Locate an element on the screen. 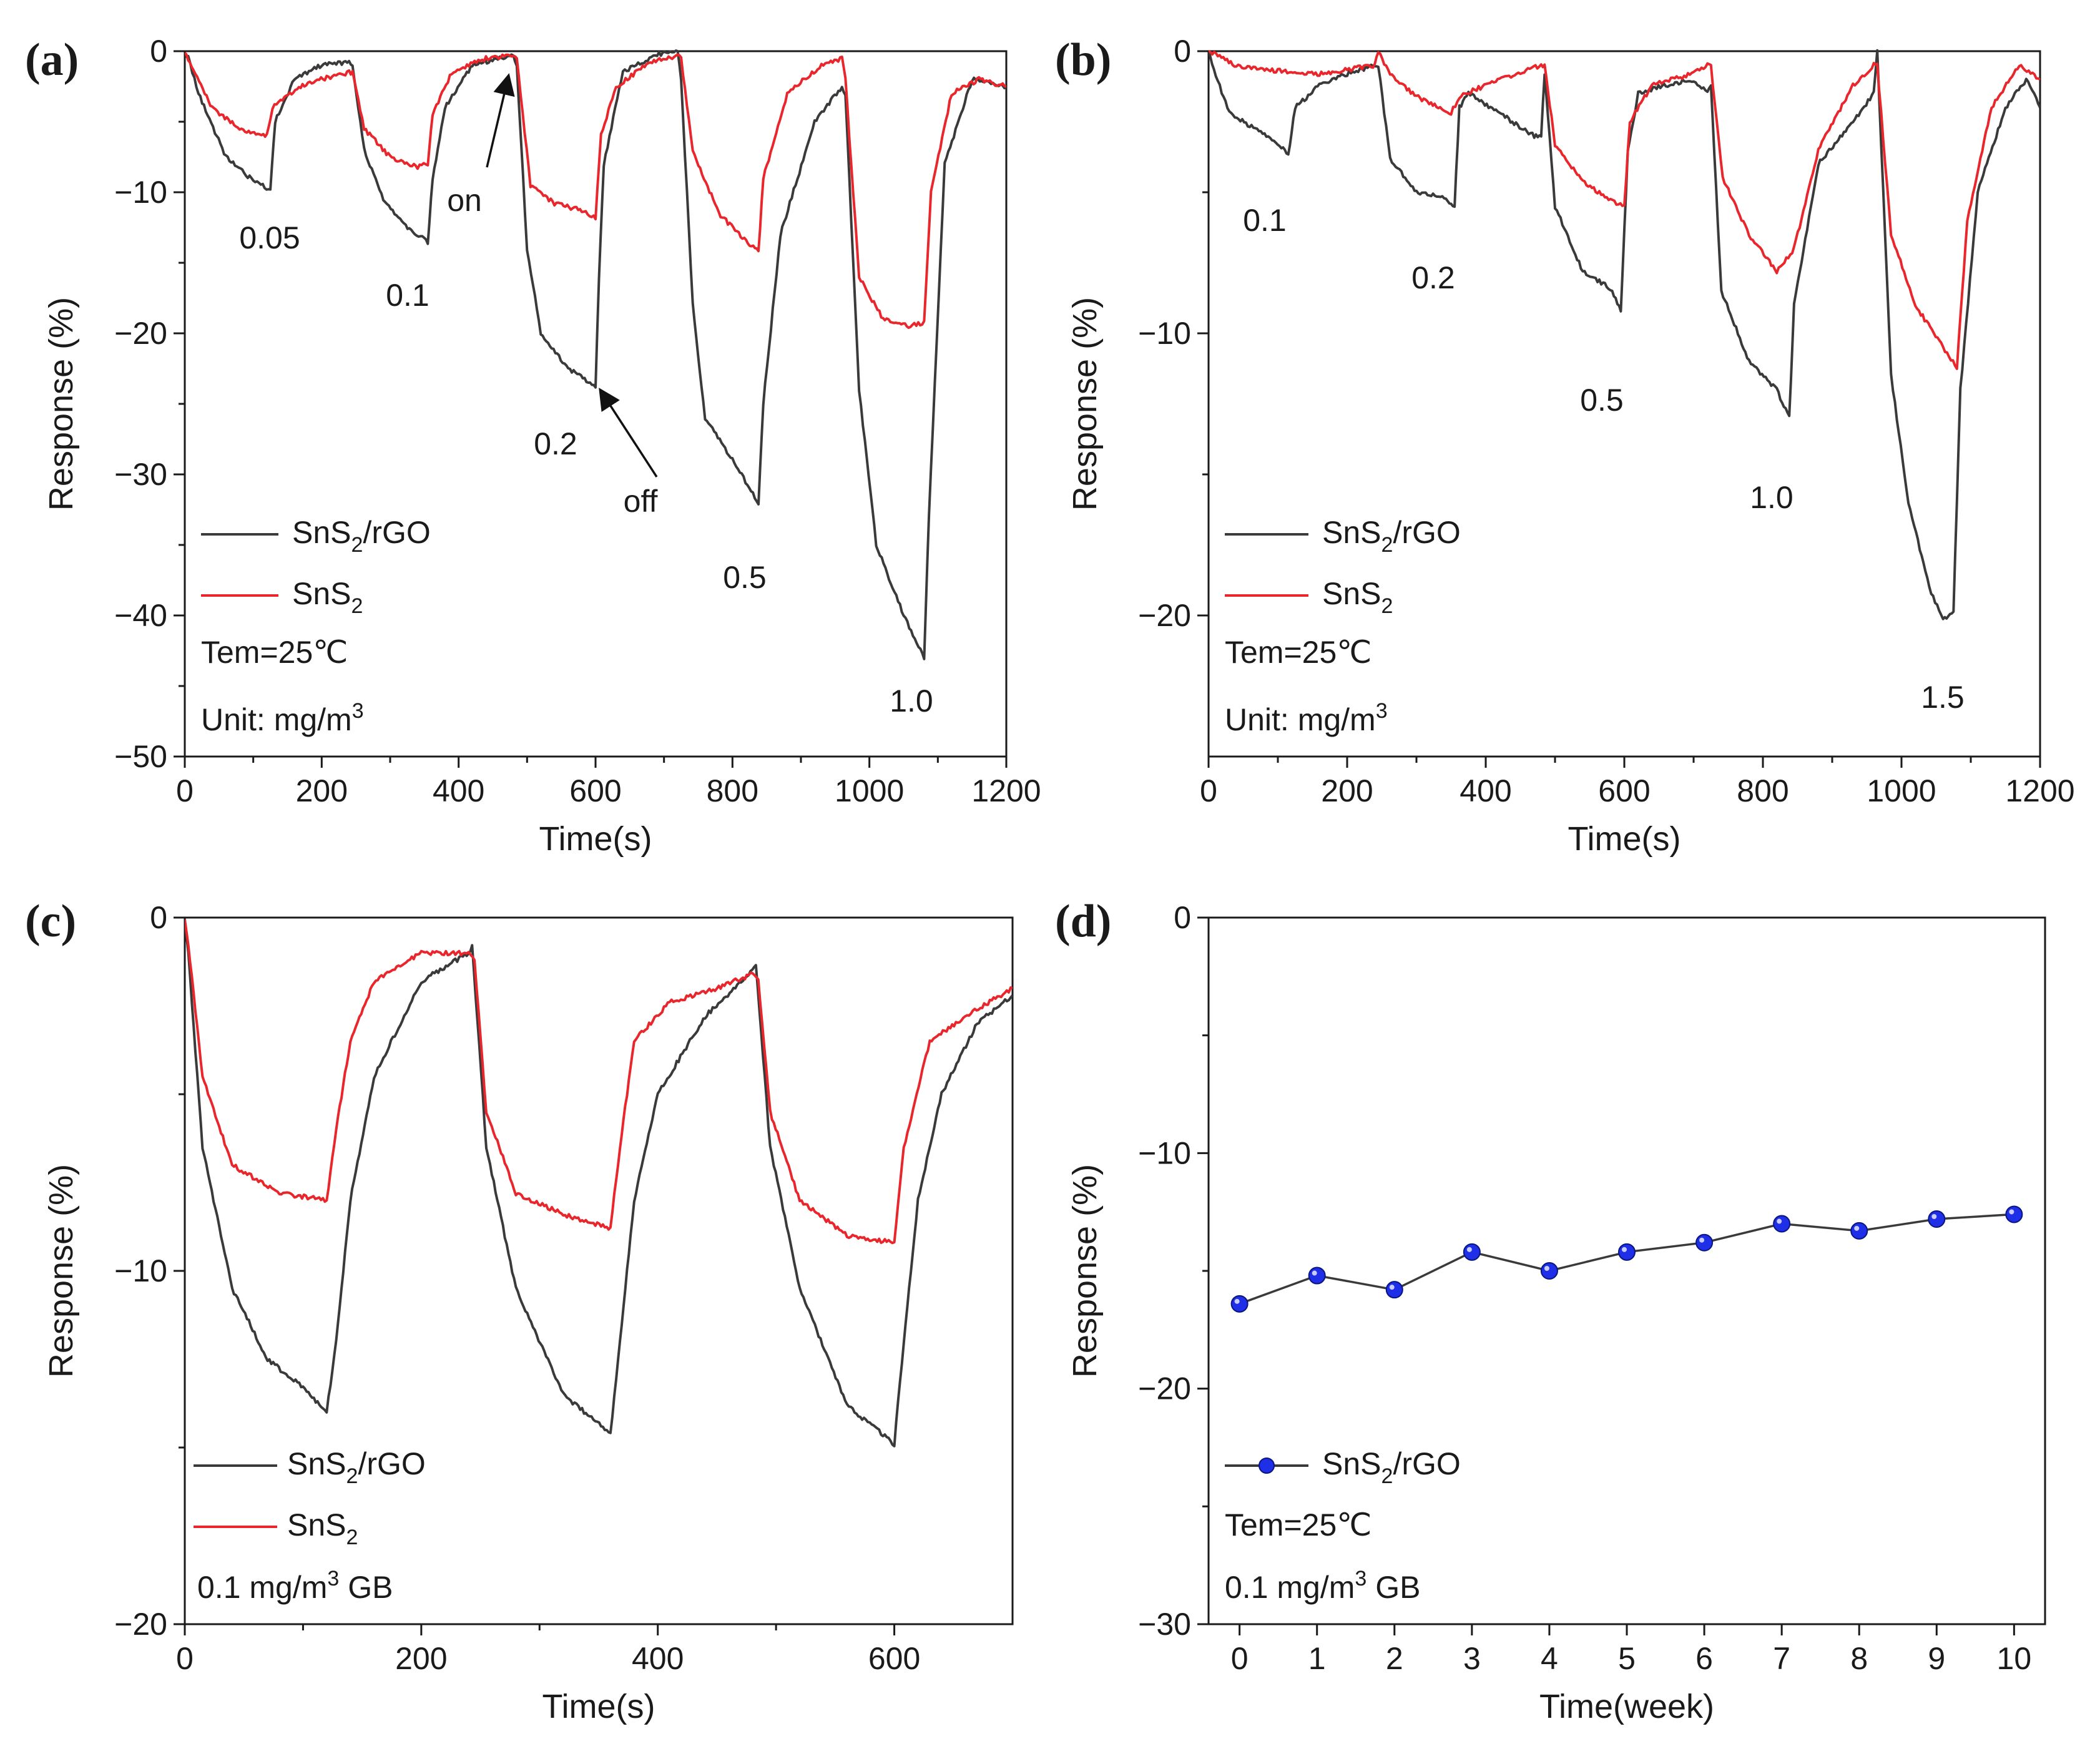 The width and height of the screenshot is (2100, 1764). series-line-sns2-rgo-b is located at coordinates (1624, 334).